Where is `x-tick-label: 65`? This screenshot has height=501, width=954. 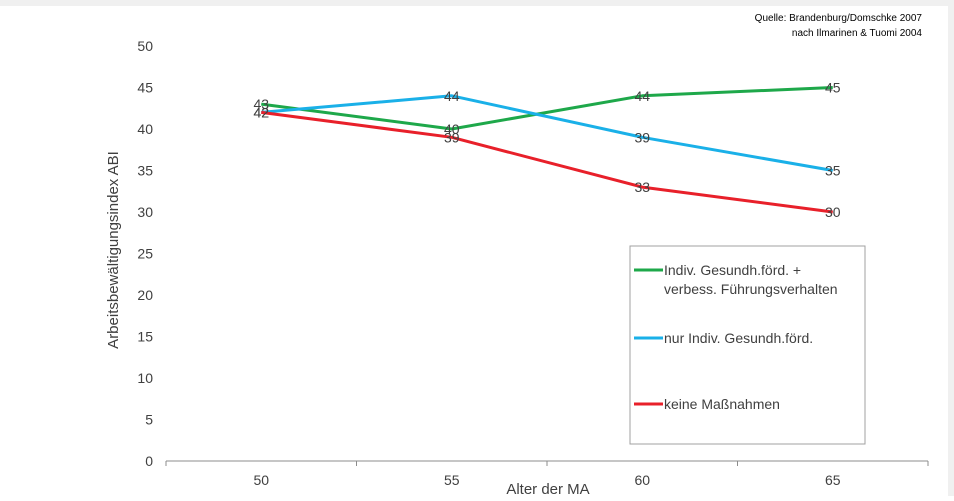
x-tick-label: 65 is located at coordinates (833, 480).